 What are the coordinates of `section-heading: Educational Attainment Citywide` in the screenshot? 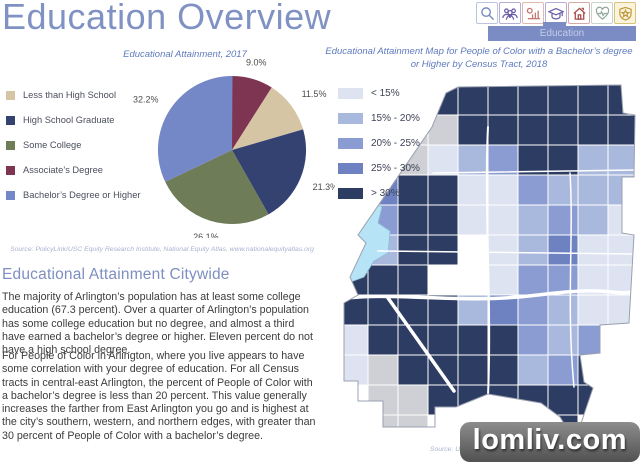 It's located at (116, 274).